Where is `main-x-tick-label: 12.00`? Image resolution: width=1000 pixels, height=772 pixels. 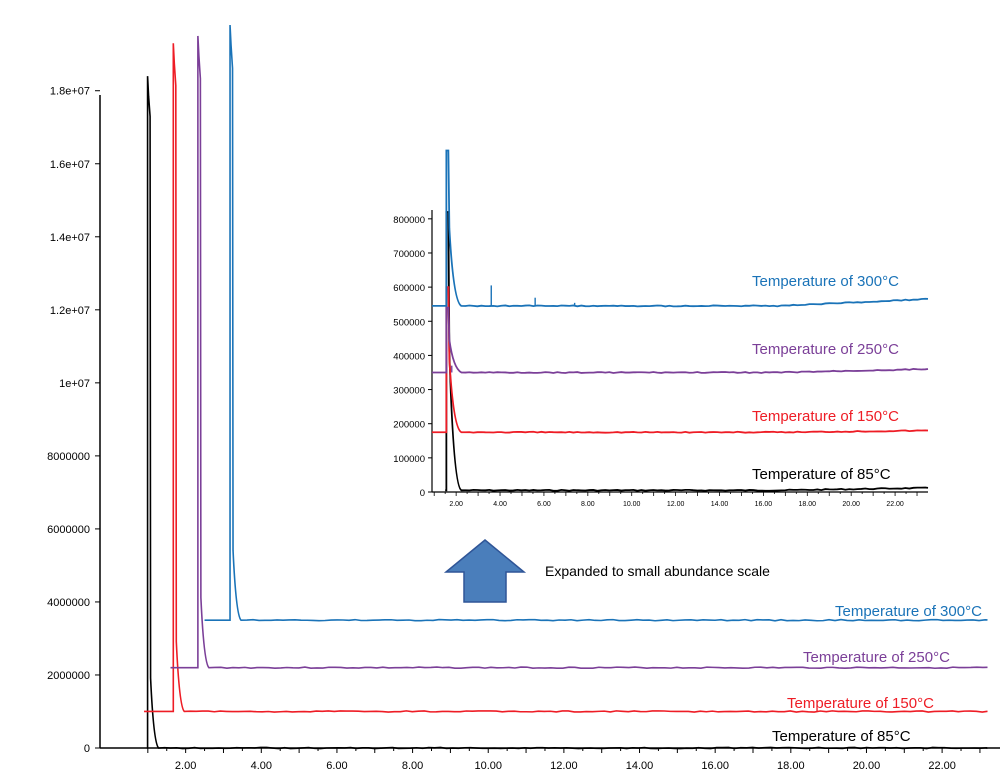
main-x-tick-label: 12.00 is located at coordinates (564, 766).